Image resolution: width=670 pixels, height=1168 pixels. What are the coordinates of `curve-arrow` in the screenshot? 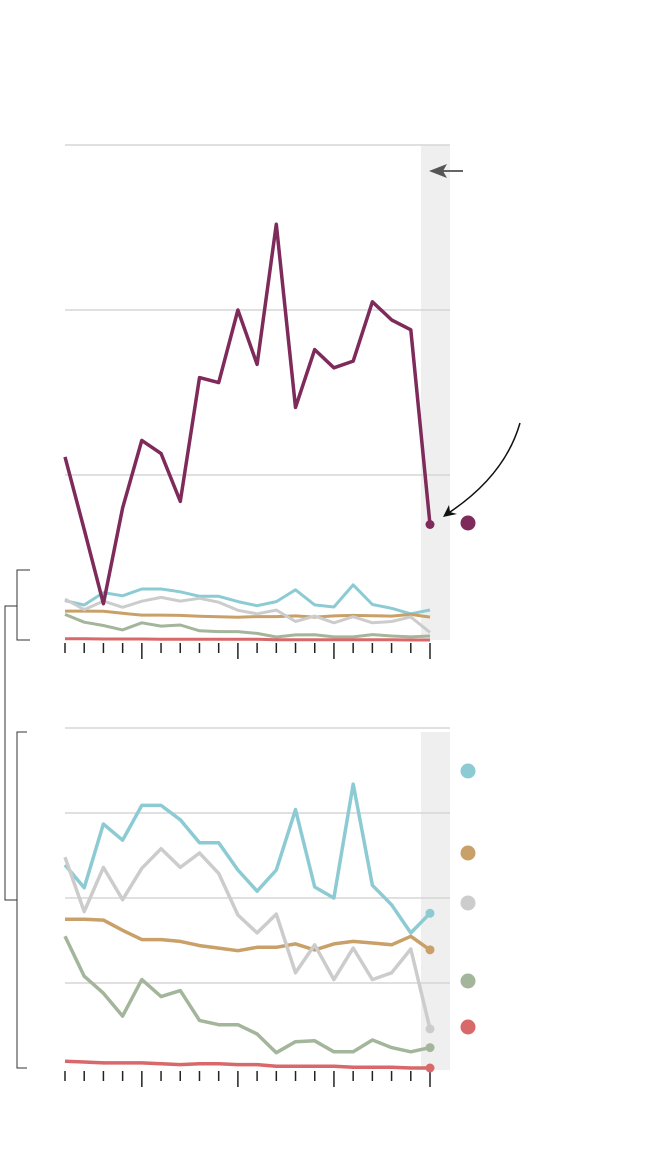 It's located at (485, 467).